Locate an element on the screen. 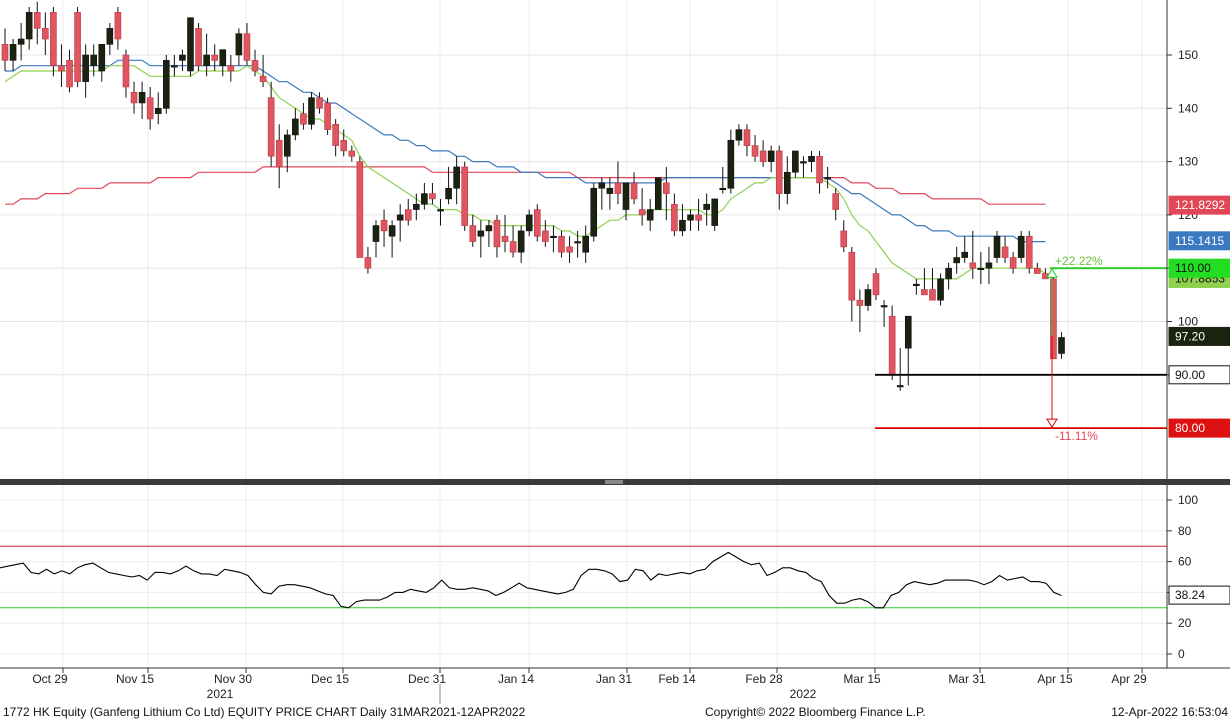 This screenshot has height=721, width=1230. rsi-value-tag-box is located at coordinates (1199, 595).